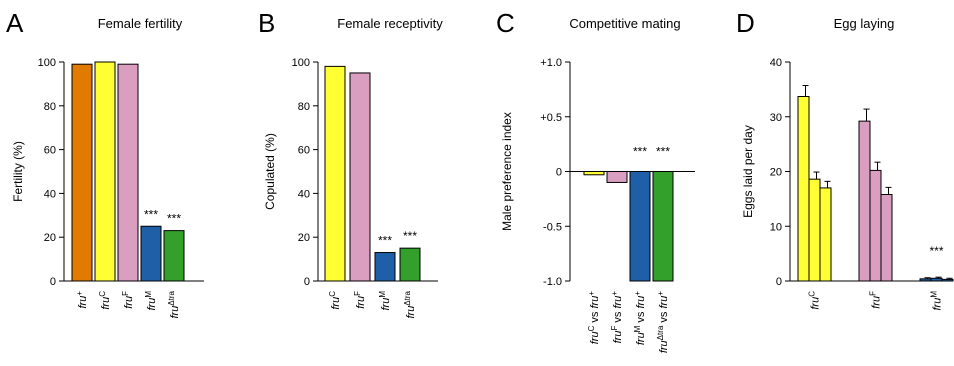  I want to click on panel-letter: D, so click(745, 23).